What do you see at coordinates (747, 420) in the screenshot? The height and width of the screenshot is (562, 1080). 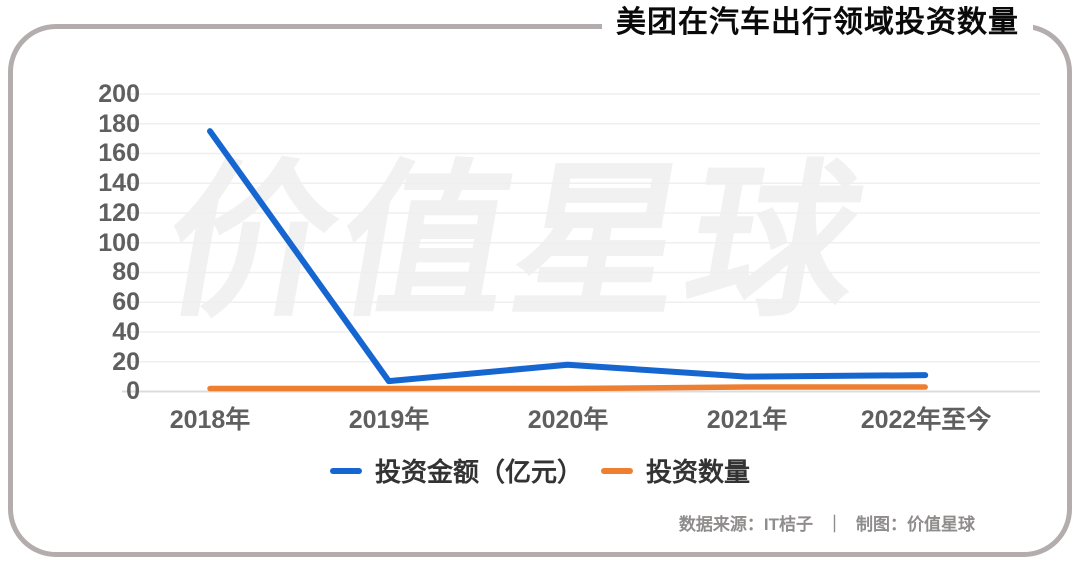 I see `x-label-2021: 2021年` at bounding box center [747, 420].